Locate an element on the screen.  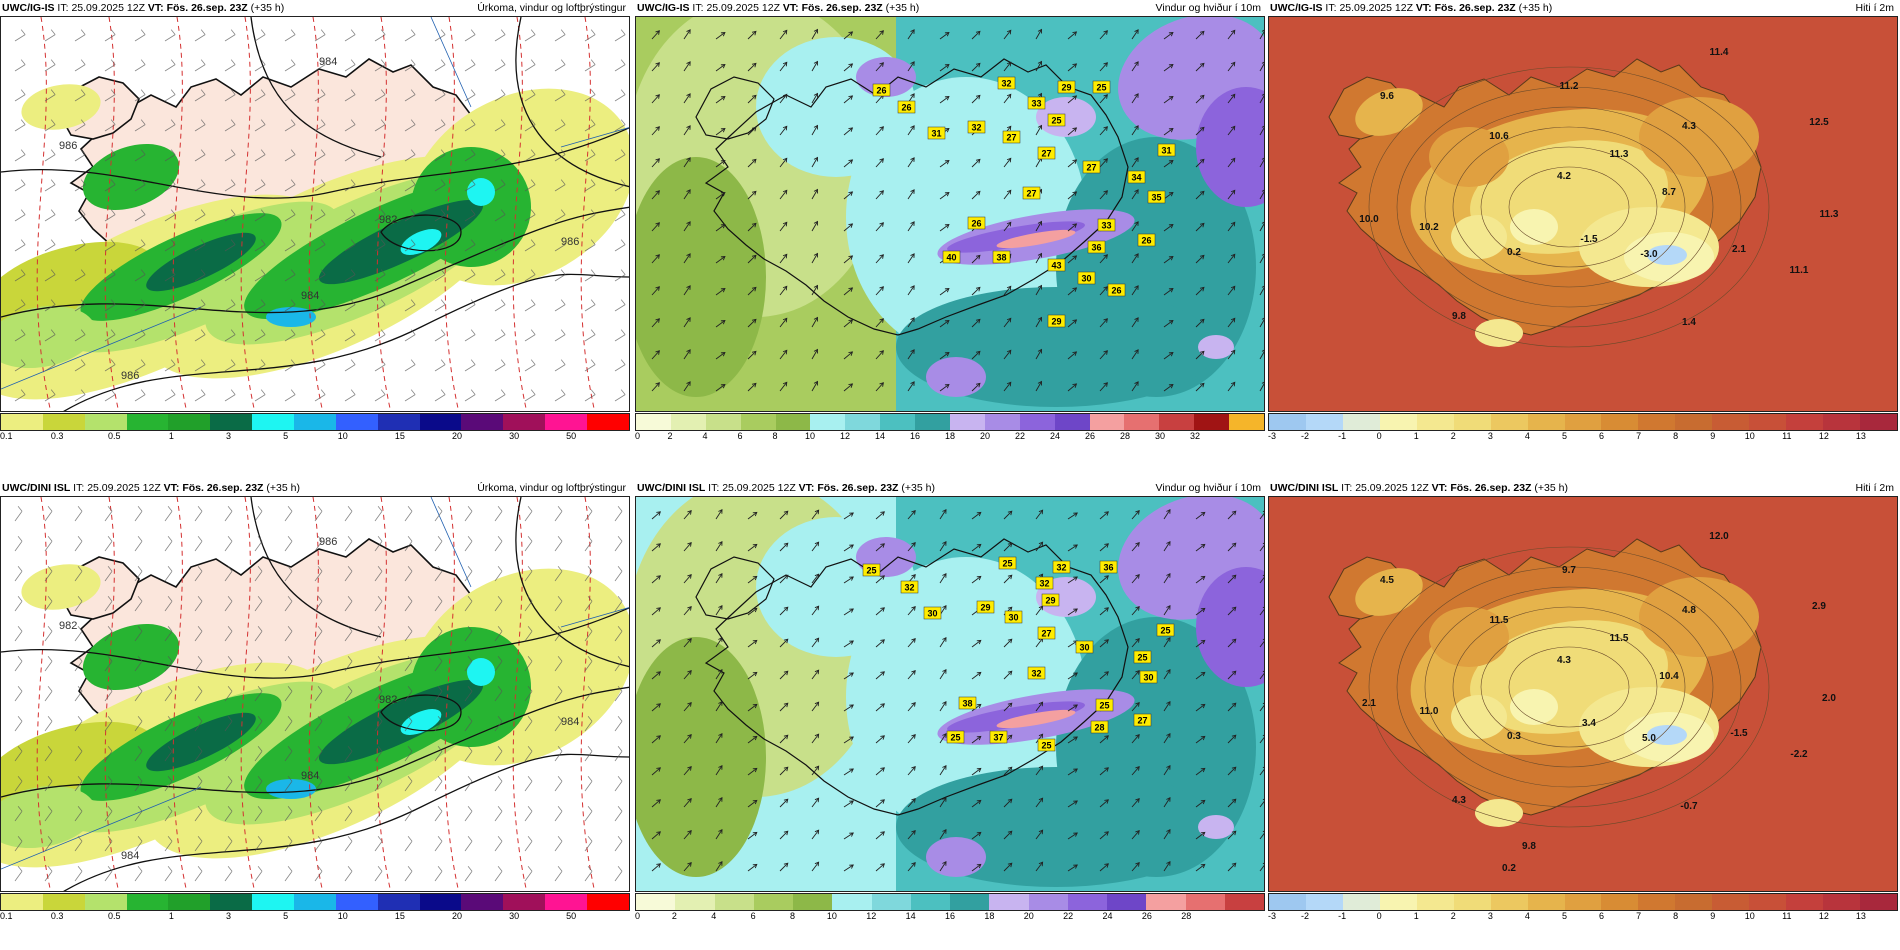
gust-value: 37 is located at coordinates (998, 738).